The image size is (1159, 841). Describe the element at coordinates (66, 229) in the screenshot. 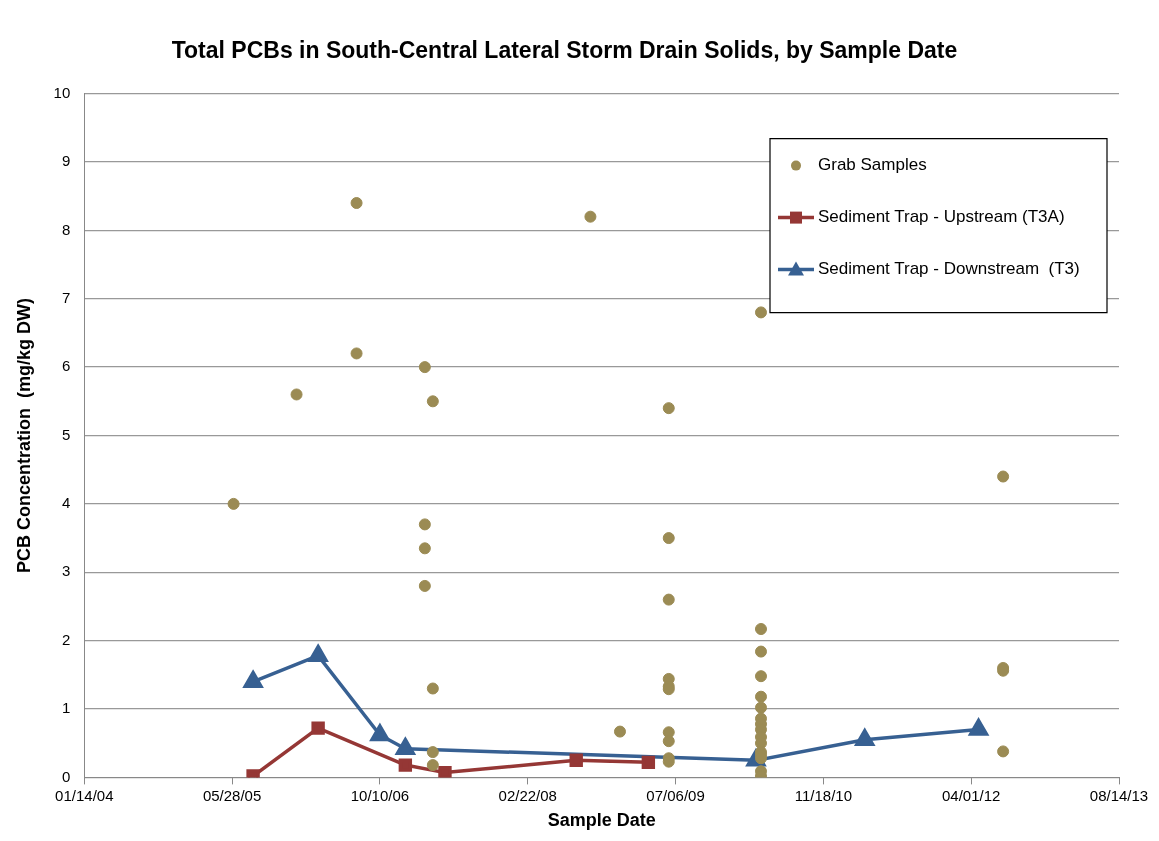

I see `y-tick-label: 8` at that location.